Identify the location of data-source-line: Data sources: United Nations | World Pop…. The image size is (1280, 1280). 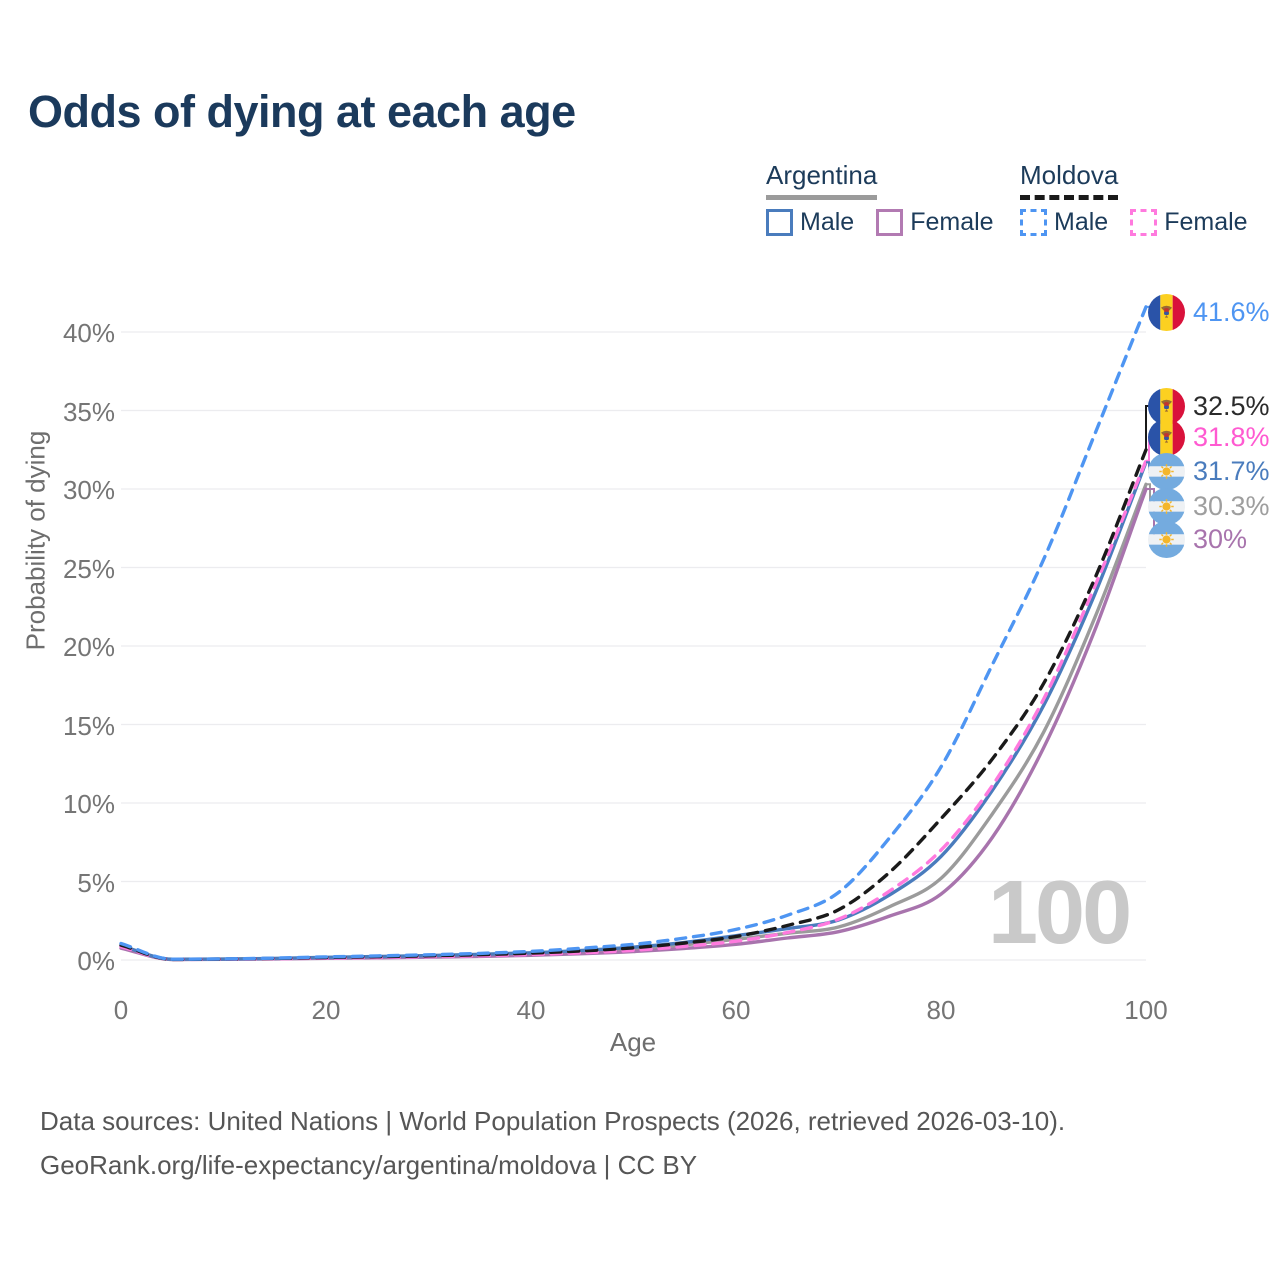
(553, 1121).